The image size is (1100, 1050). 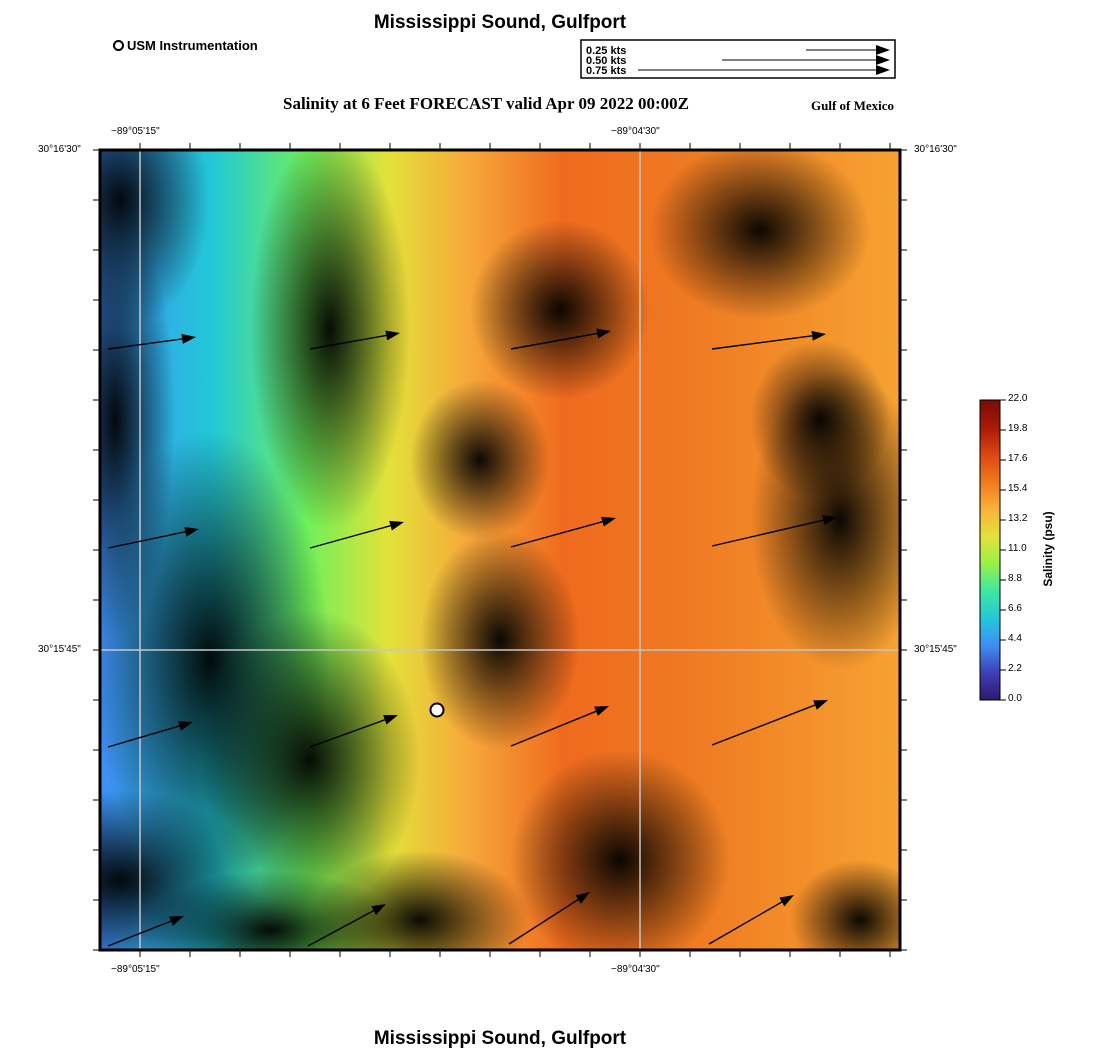 I want to click on lon-tick-bottom-1: −89°05'15", so click(x=135, y=969).